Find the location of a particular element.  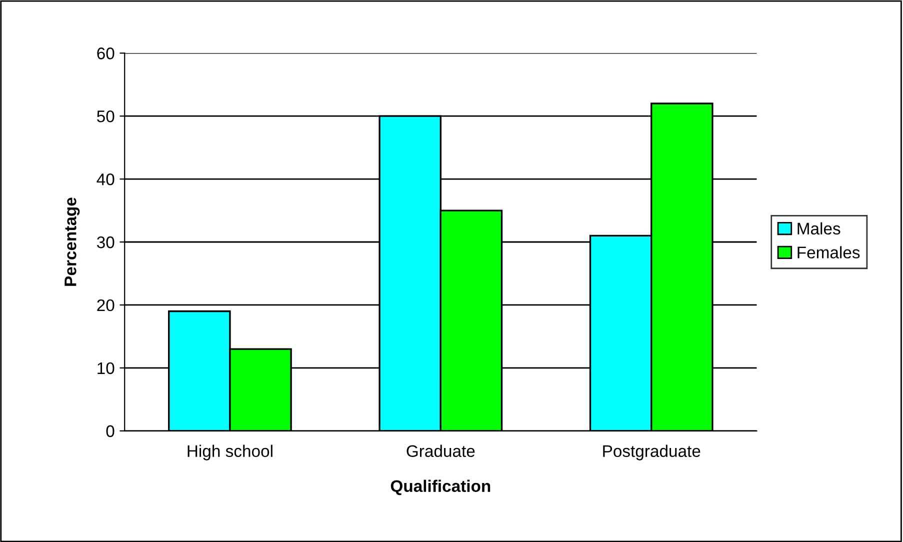

x-axis-title: Qualification is located at coordinates (440, 488).